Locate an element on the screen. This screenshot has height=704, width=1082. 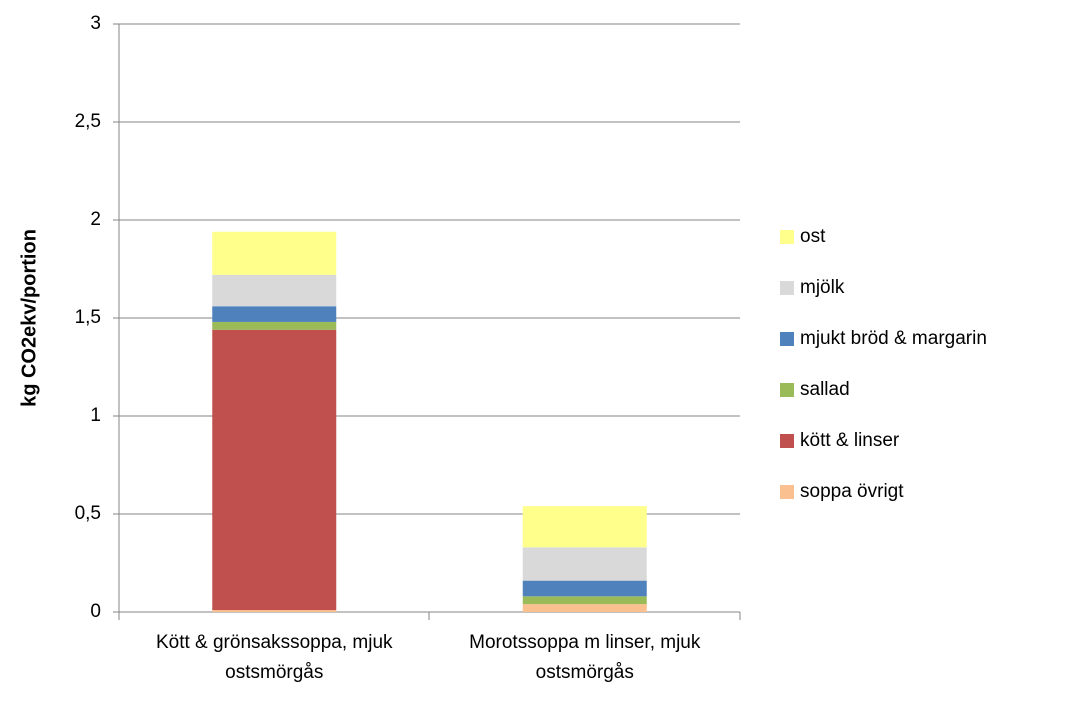
y-tick-label: 2,5 is located at coordinates (88, 121).